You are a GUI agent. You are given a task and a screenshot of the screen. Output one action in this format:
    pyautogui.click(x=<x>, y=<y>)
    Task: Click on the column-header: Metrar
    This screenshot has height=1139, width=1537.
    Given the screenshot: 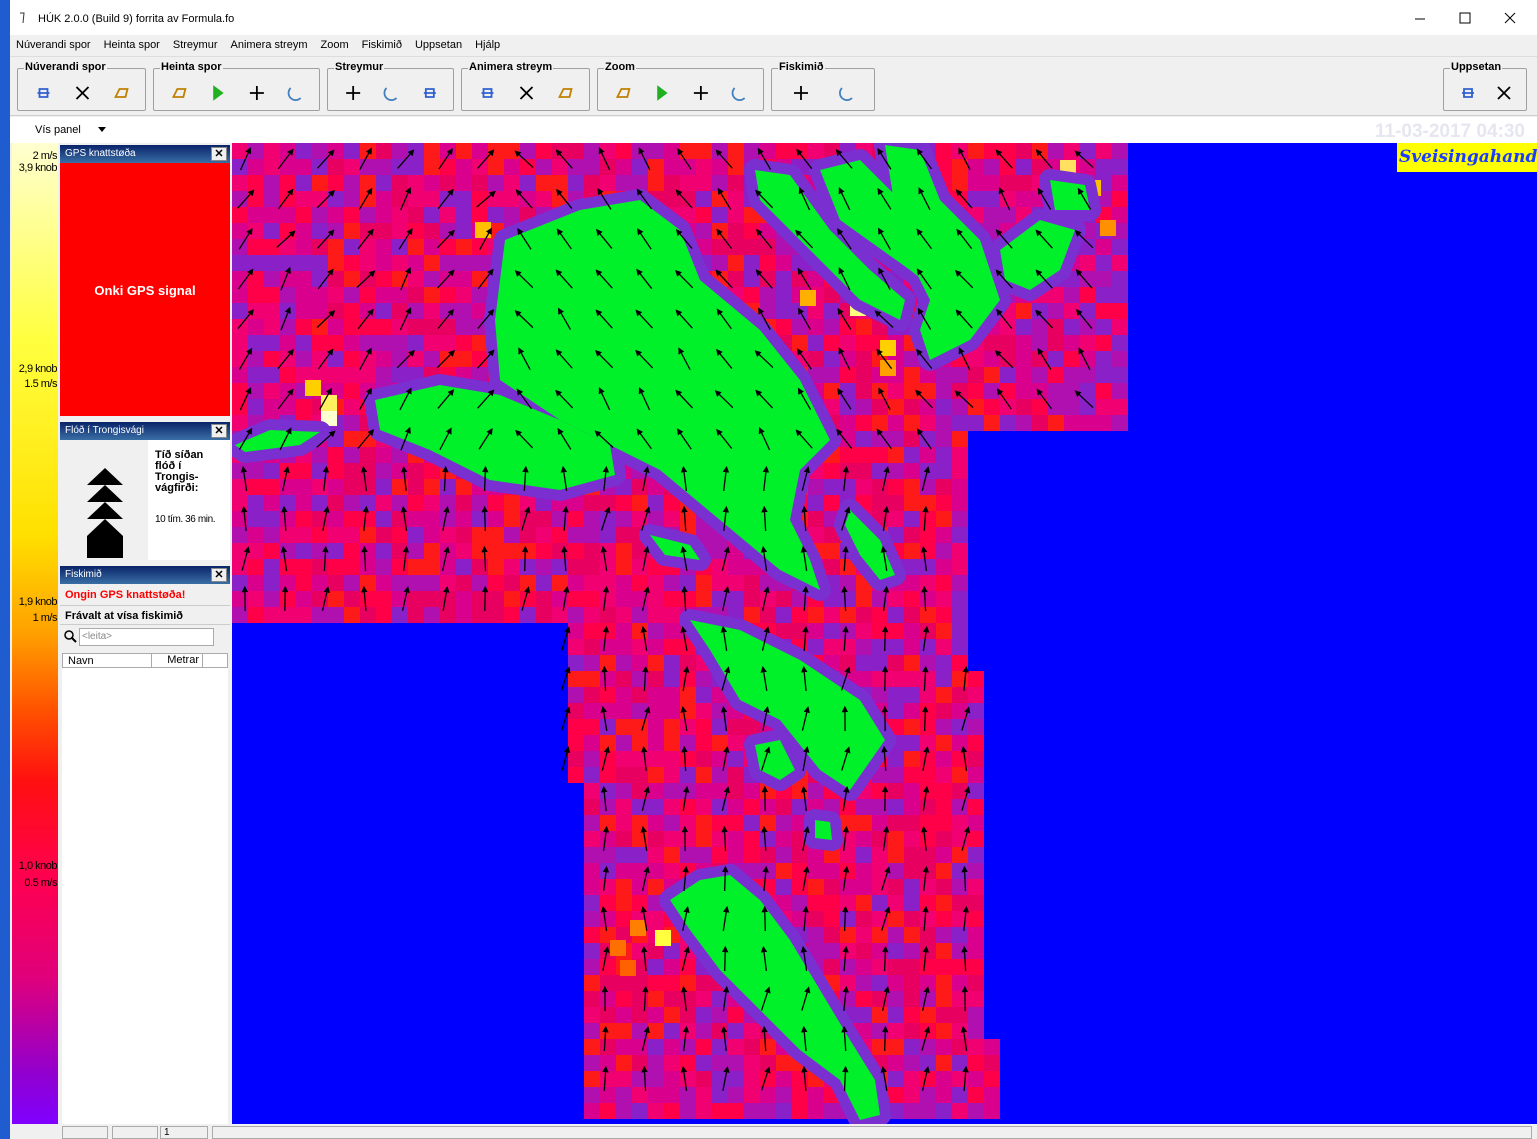 What is the action you would take?
    pyautogui.click(x=177, y=660)
    